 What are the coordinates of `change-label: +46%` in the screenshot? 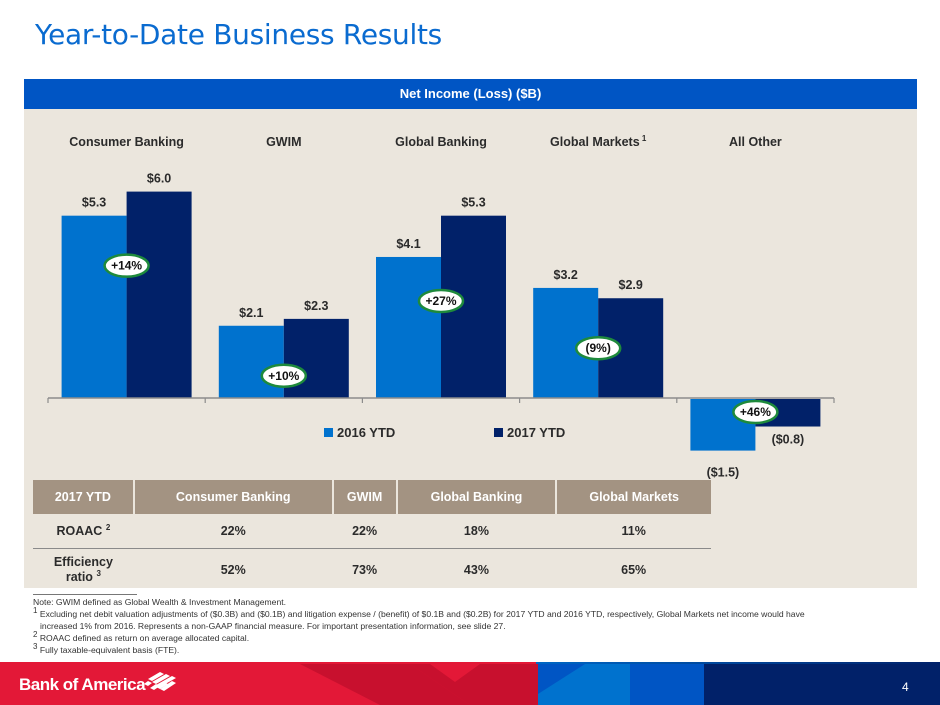 It's located at (755, 412).